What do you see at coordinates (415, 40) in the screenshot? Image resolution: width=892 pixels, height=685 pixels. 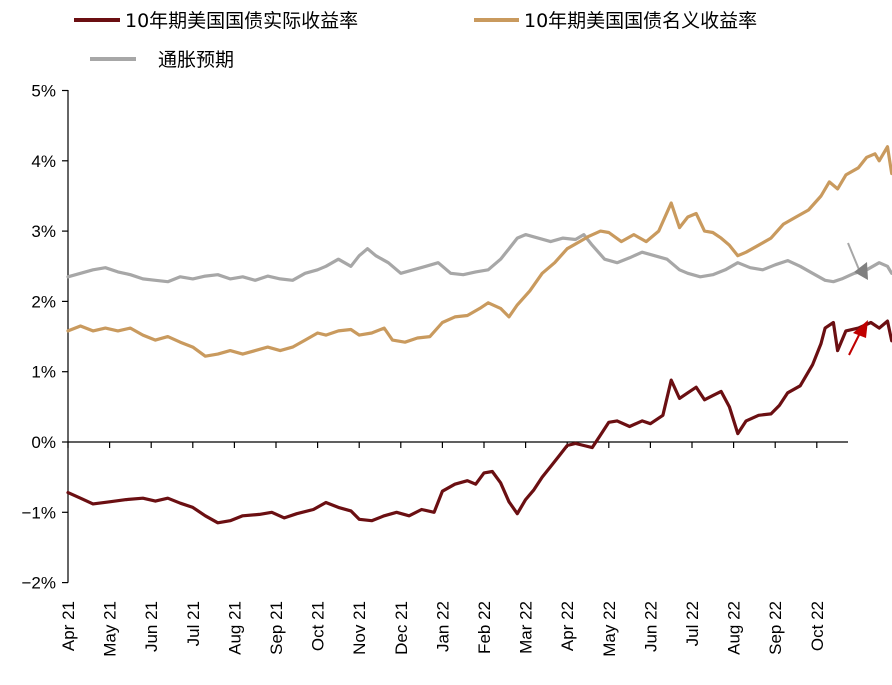 I see `legend: 10年期美国国债实际收益率 10年期美国国债名义收益率 通胀预期` at bounding box center [415, 40].